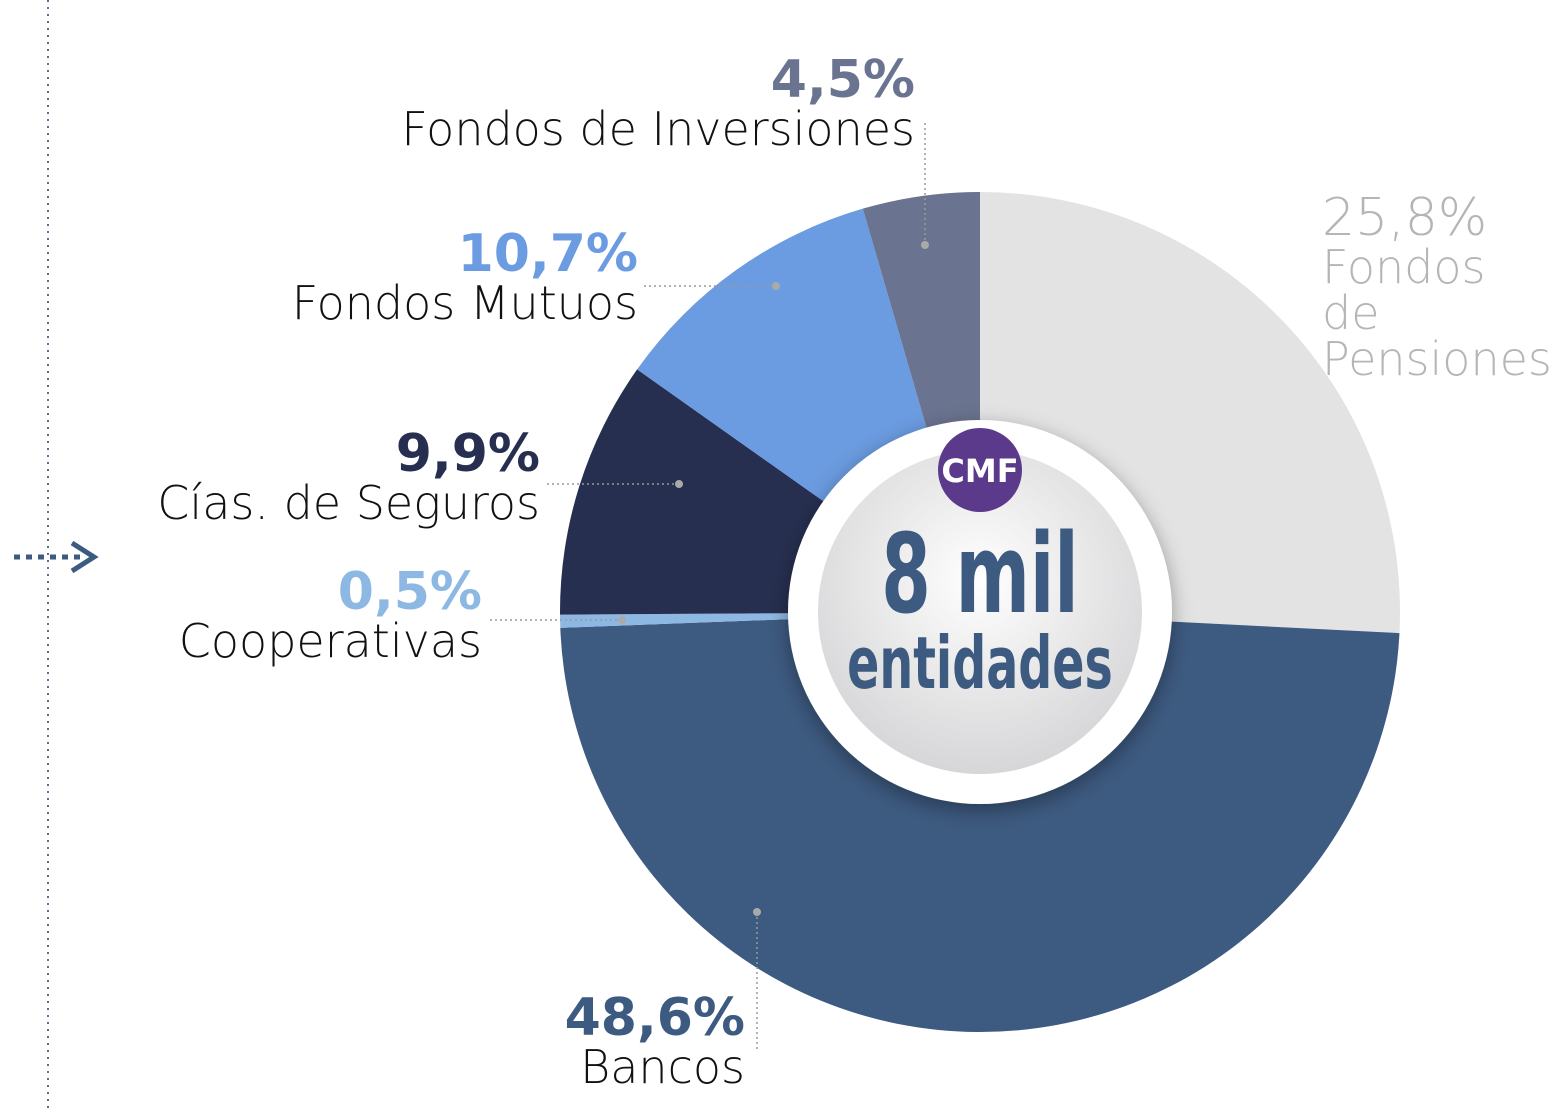  Describe the element at coordinates (662, 1067) in the screenshot. I see `category-label: Bancos` at that location.